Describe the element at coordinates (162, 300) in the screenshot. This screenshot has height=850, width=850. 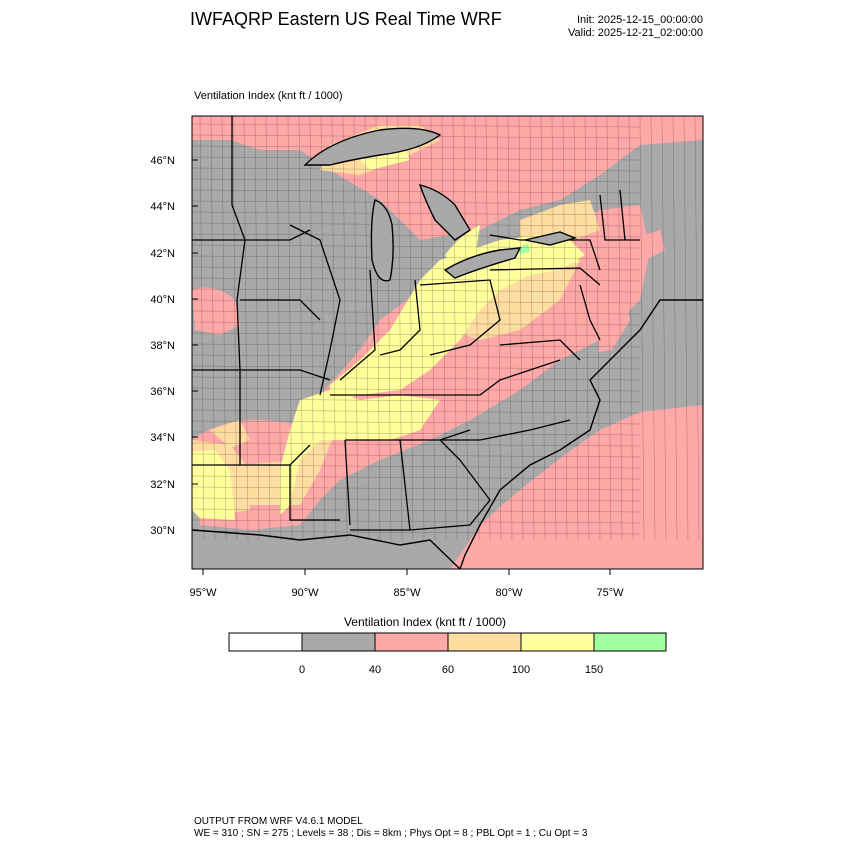
I see `lat-label: 40°N` at that location.